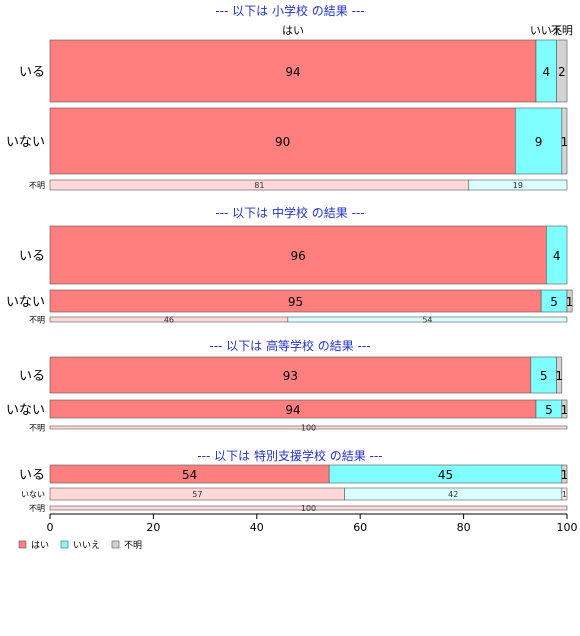 This screenshot has width=580, height=636. Describe the element at coordinates (86, 545) in the screenshot. I see `legend-label: いいえ` at that location.